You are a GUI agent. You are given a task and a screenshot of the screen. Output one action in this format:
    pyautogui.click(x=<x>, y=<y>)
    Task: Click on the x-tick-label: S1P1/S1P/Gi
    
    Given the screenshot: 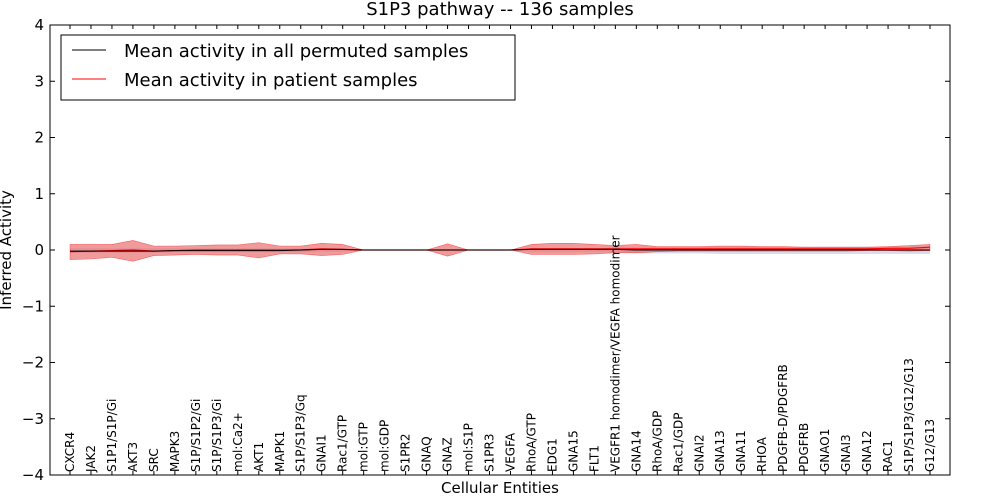 What is the action you would take?
    pyautogui.click(x=112, y=435)
    